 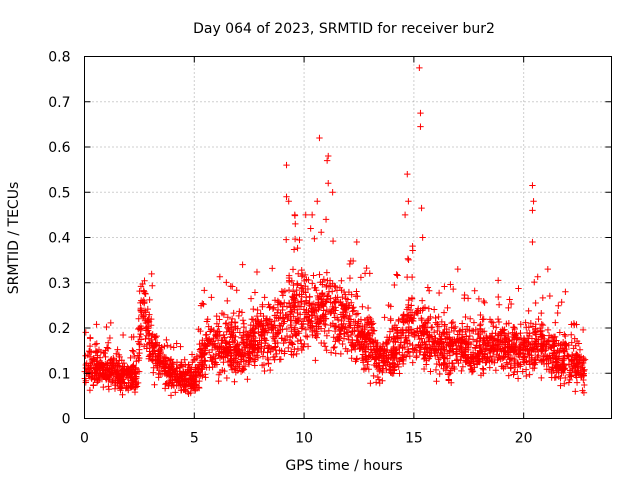 I want to click on x-axis-label: GPS time / hours, so click(x=343, y=466).